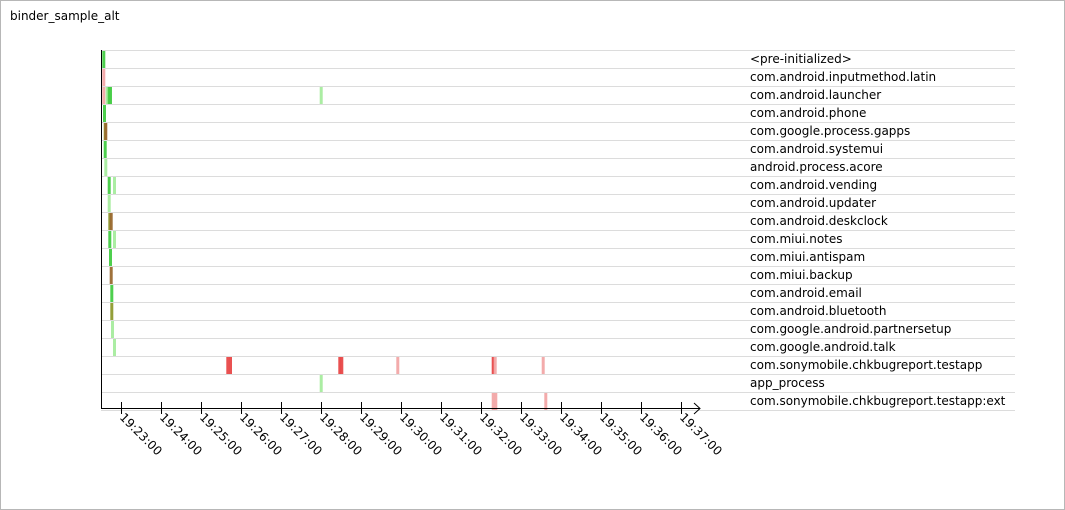 The height and width of the screenshot is (510, 1065). What do you see at coordinates (823, 347) in the screenshot?
I see `row-label: com.google.android.talk` at bounding box center [823, 347].